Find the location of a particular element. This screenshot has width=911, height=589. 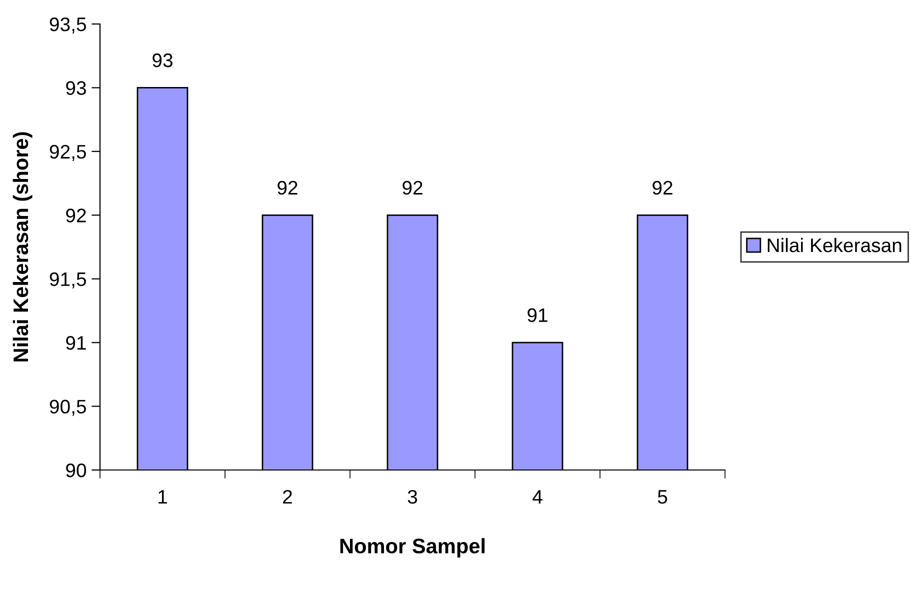

y-tick-label: 92,5 is located at coordinates (68, 152).